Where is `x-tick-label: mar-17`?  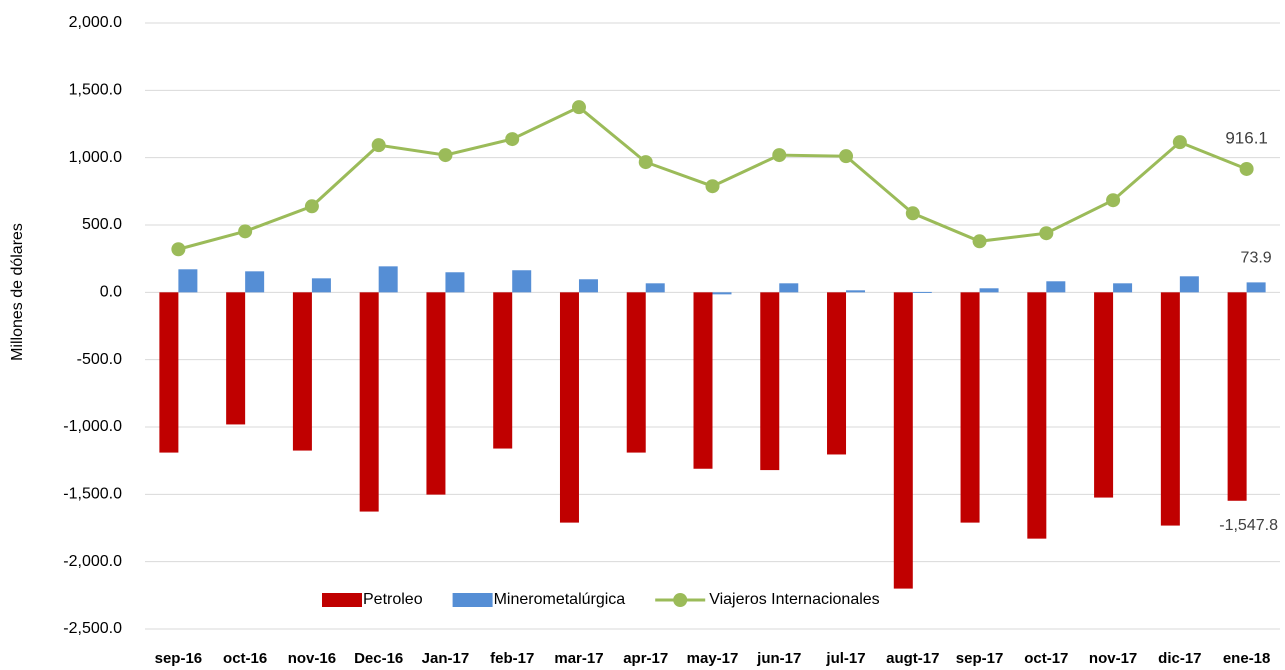
x-tick-label: mar-17 is located at coordinates (578, 658).